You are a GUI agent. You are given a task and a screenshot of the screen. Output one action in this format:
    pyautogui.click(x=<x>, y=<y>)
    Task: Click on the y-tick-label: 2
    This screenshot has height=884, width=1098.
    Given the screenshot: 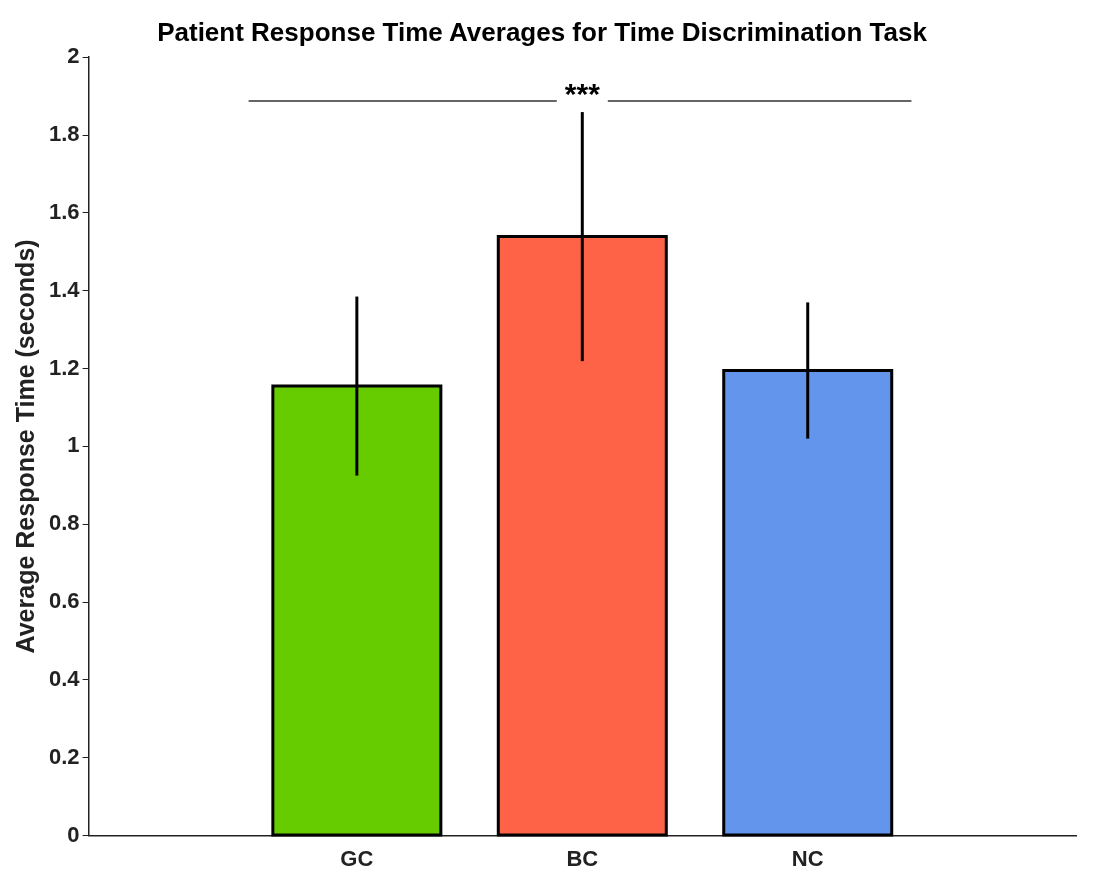 What is the action you would take?
    pyautogui.click(x=73, y=56)
    